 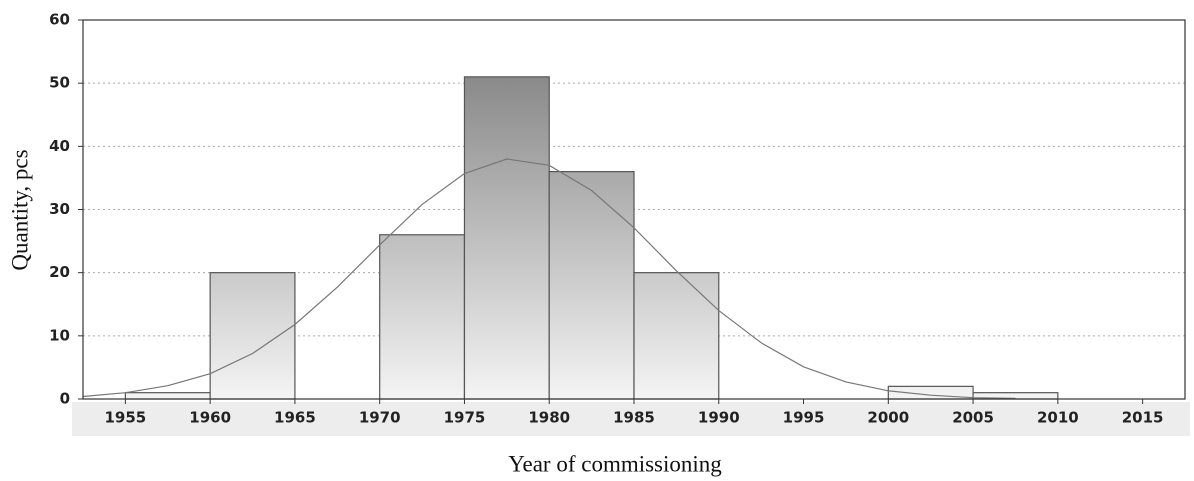 What do you see at coordinates (65, 399) in the screenshot?
I see `y-tick-label: 0` at bounding box center [65, 399].